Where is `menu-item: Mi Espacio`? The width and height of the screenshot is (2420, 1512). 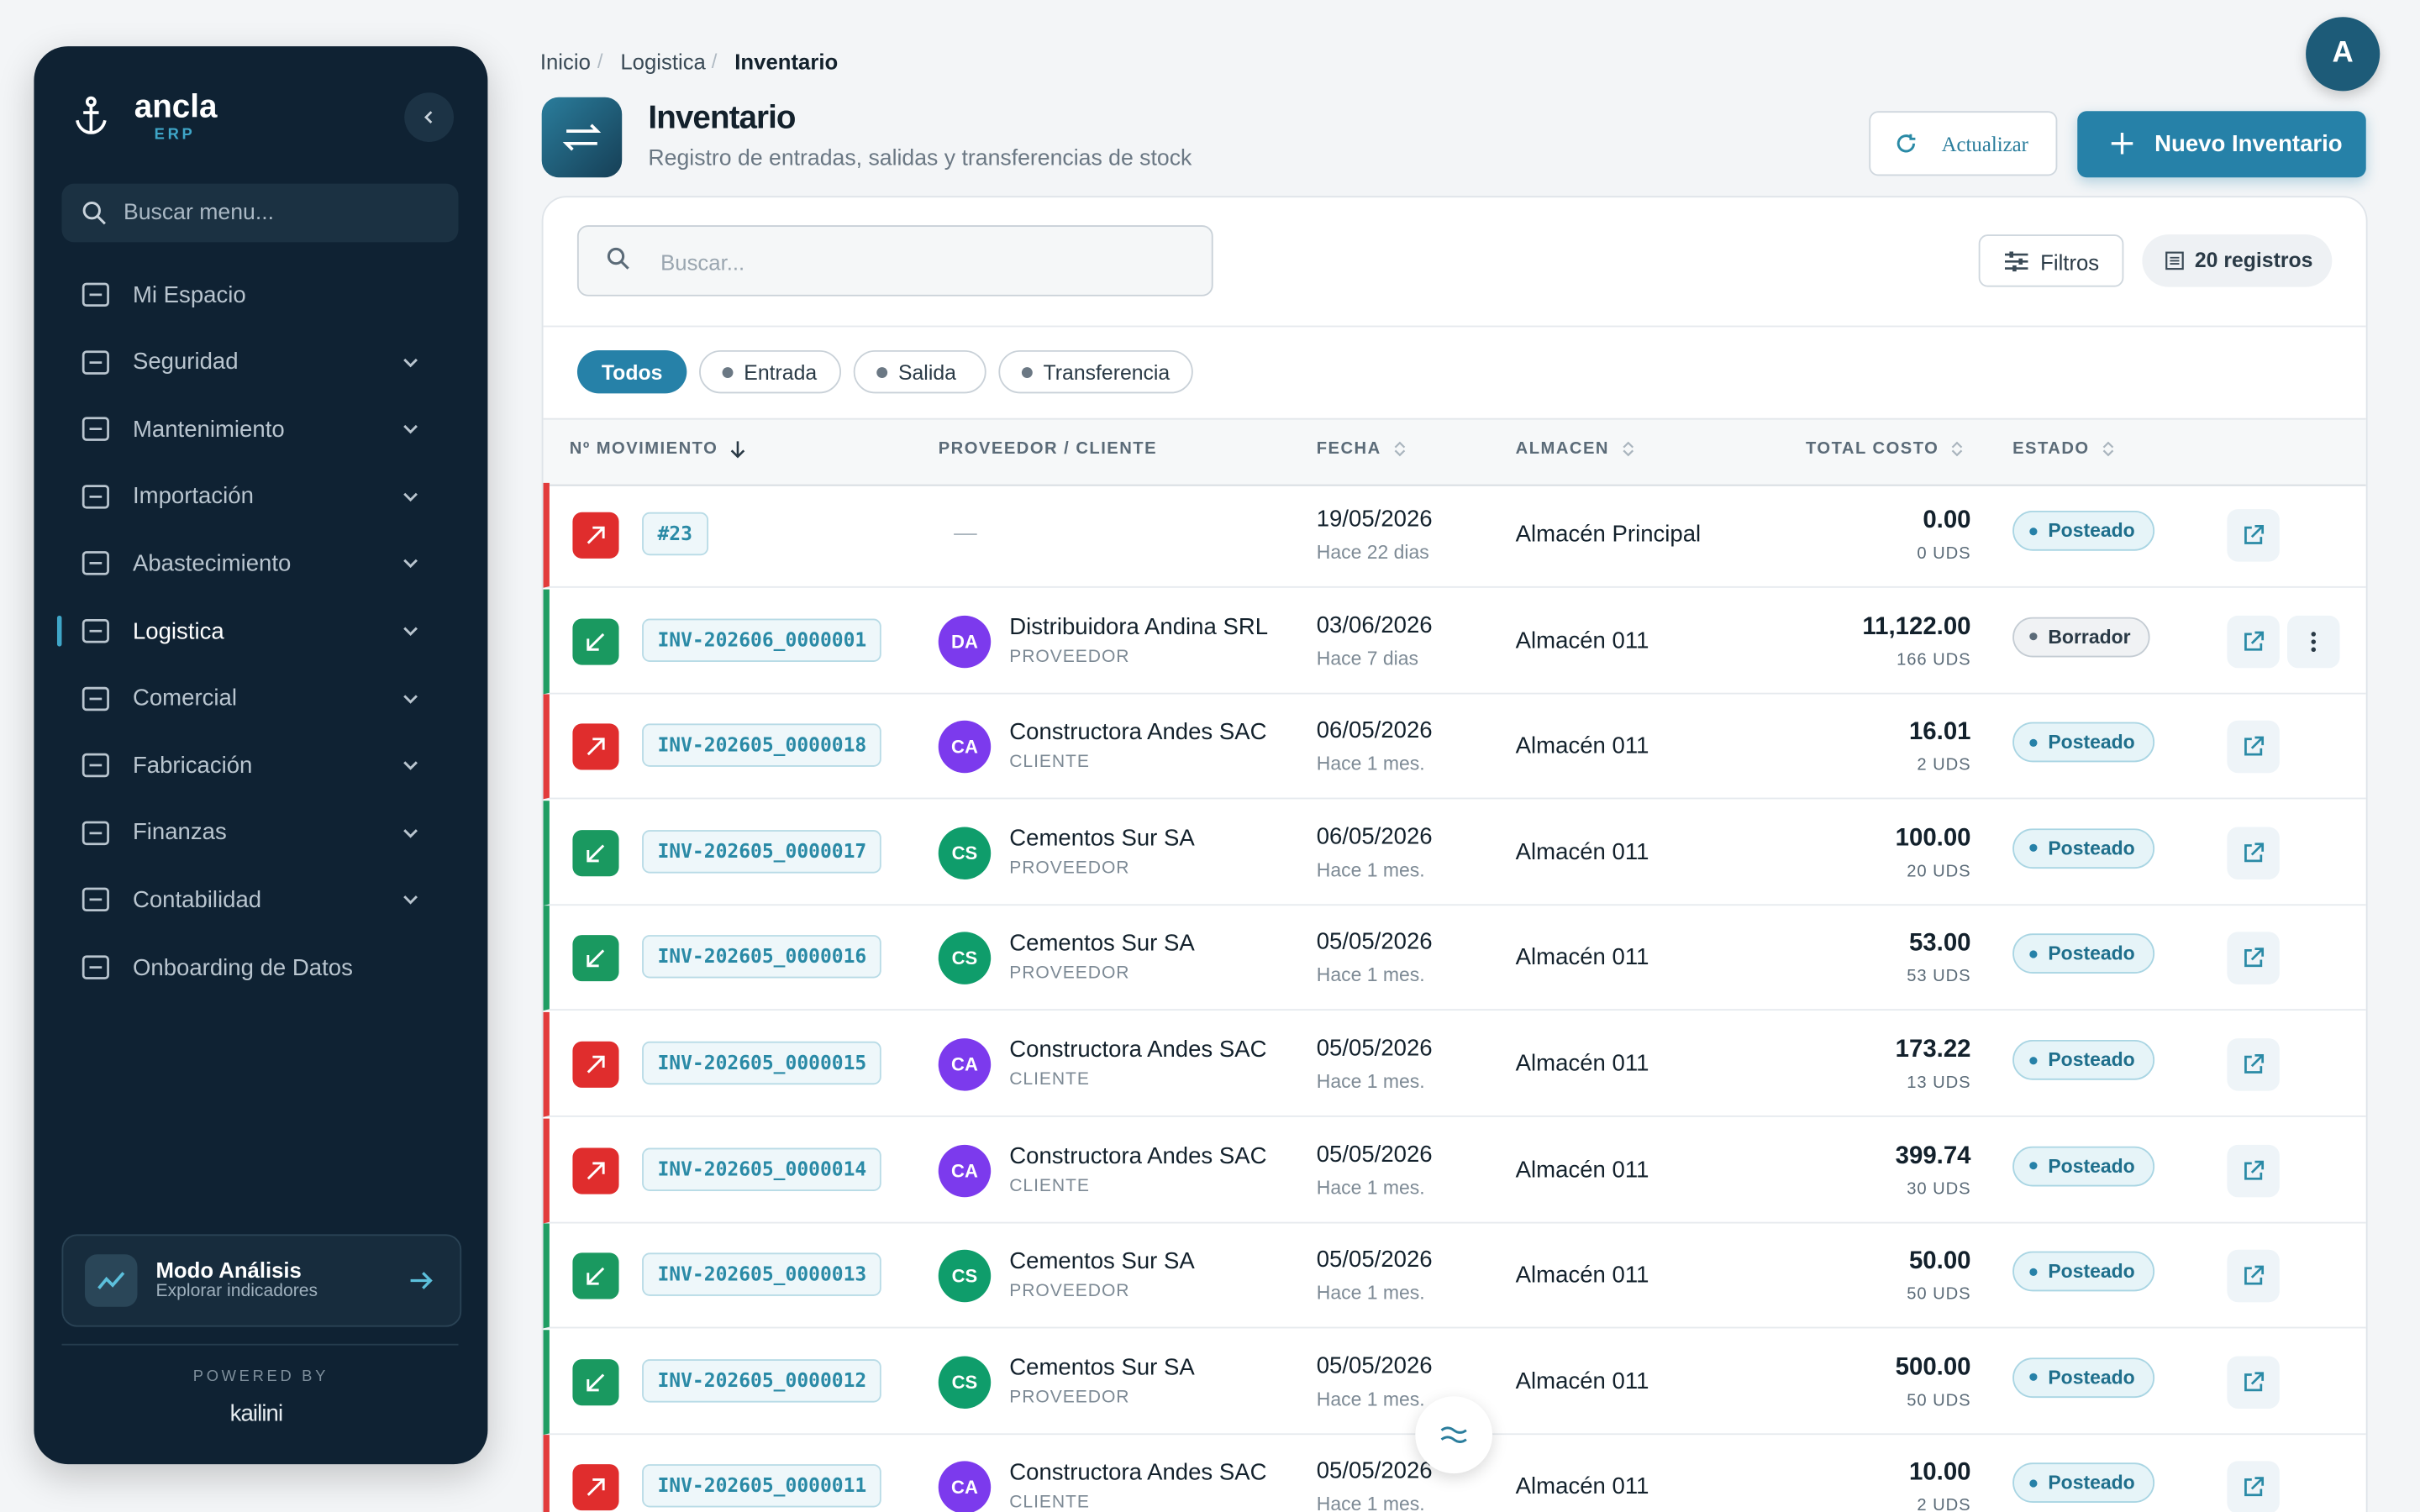 menu-item: Mi Espacio is located at coordinates (261, 295).